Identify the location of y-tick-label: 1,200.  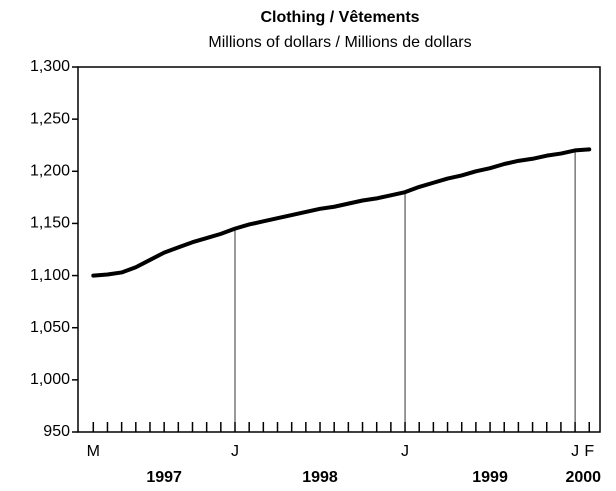
(50, 171).